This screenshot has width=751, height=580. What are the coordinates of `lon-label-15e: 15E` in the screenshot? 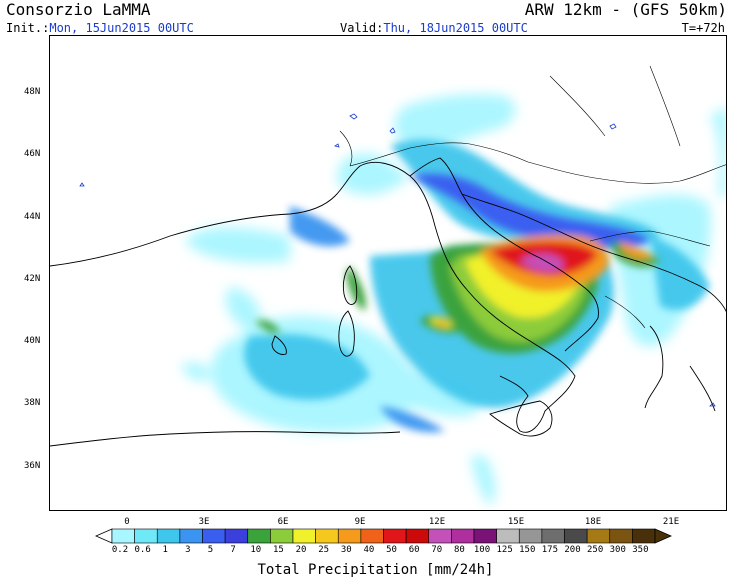 It's located at (516, 522).